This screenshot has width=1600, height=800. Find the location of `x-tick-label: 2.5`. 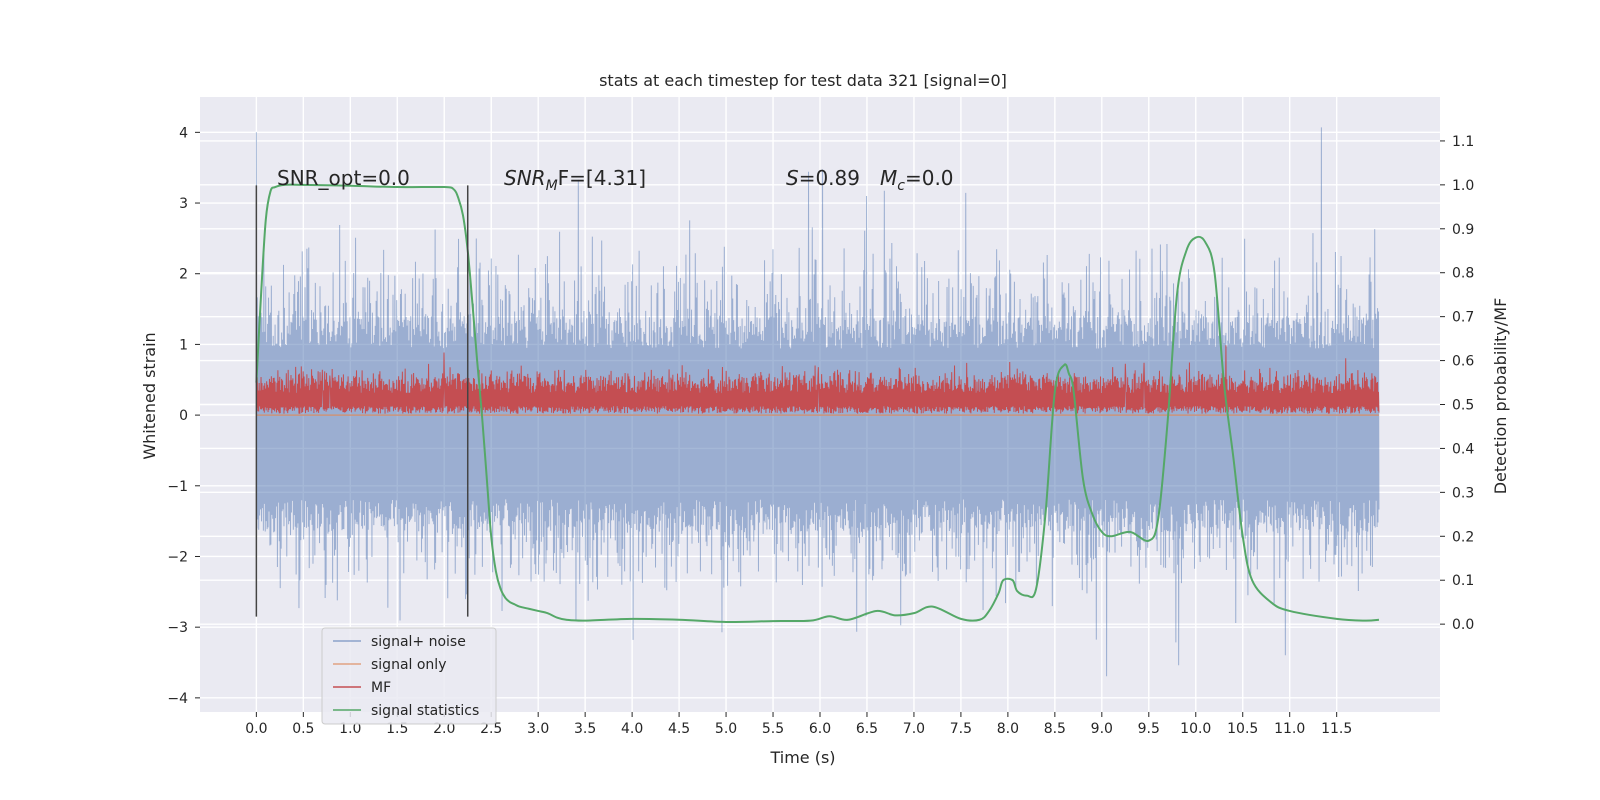

x-tick-label: 2.5 is located at coordinates (491, 729).